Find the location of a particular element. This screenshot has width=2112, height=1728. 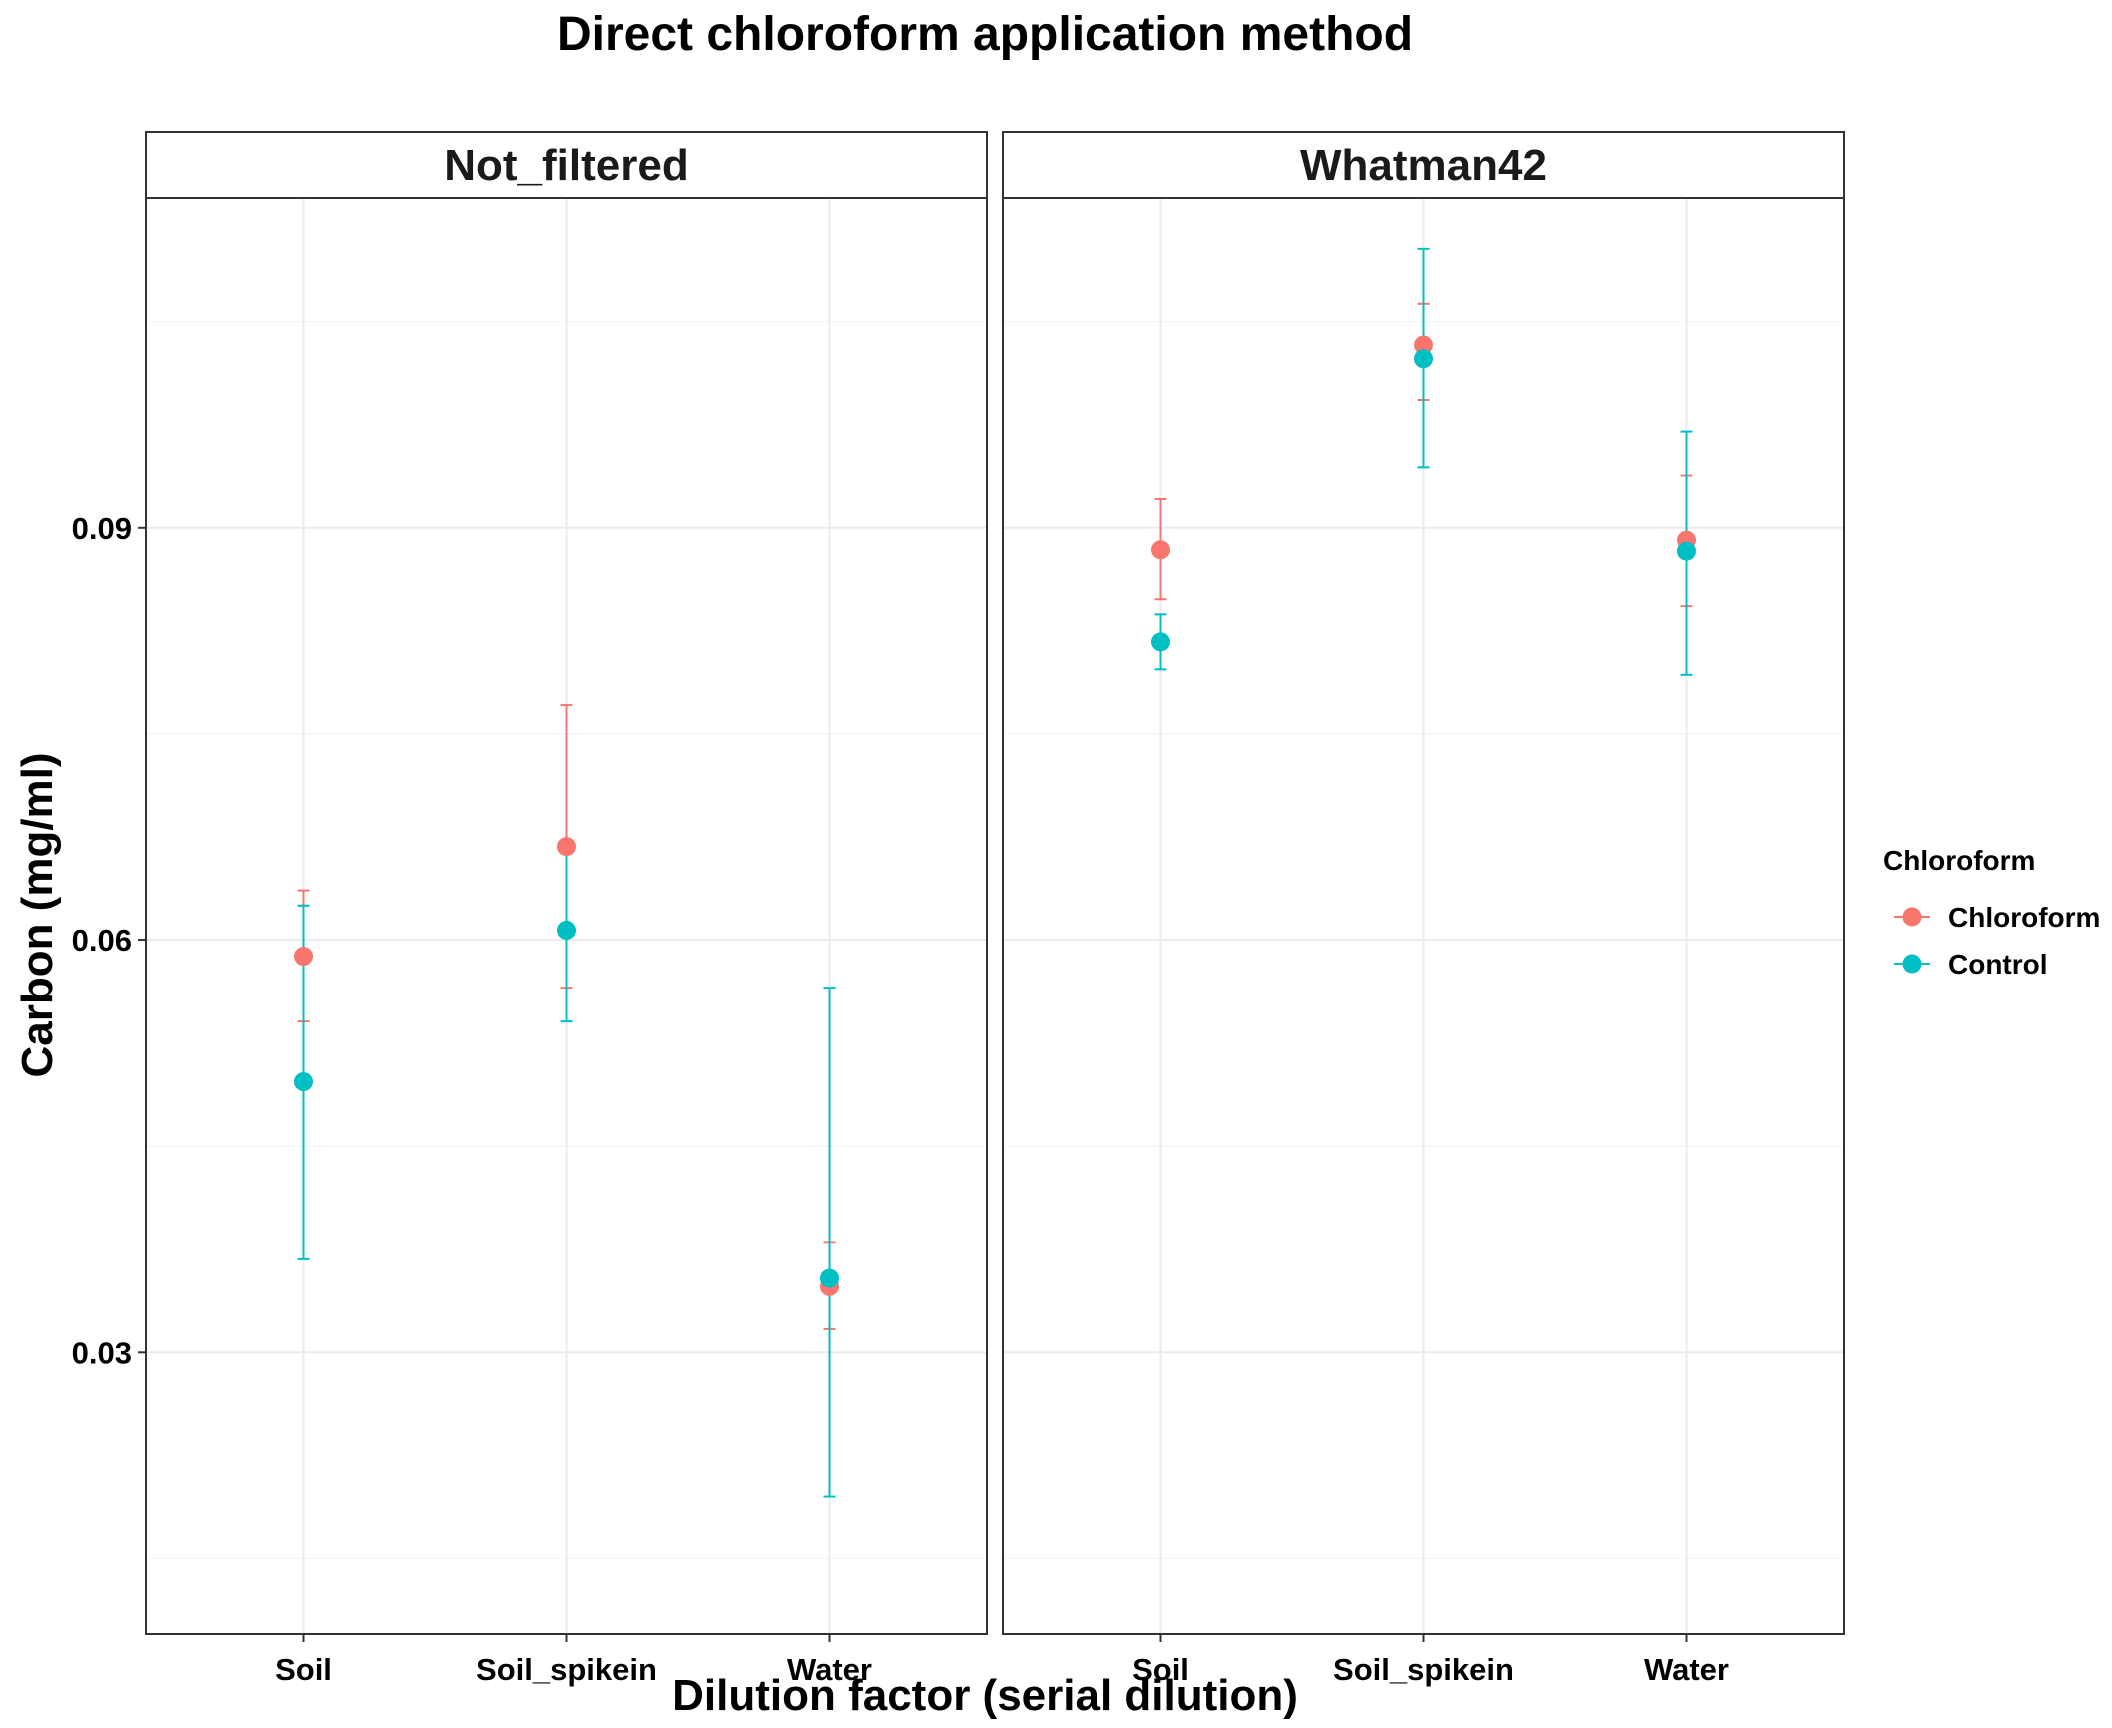

chart-title: Direct chloroform application method is located at coordinates (985, 34).